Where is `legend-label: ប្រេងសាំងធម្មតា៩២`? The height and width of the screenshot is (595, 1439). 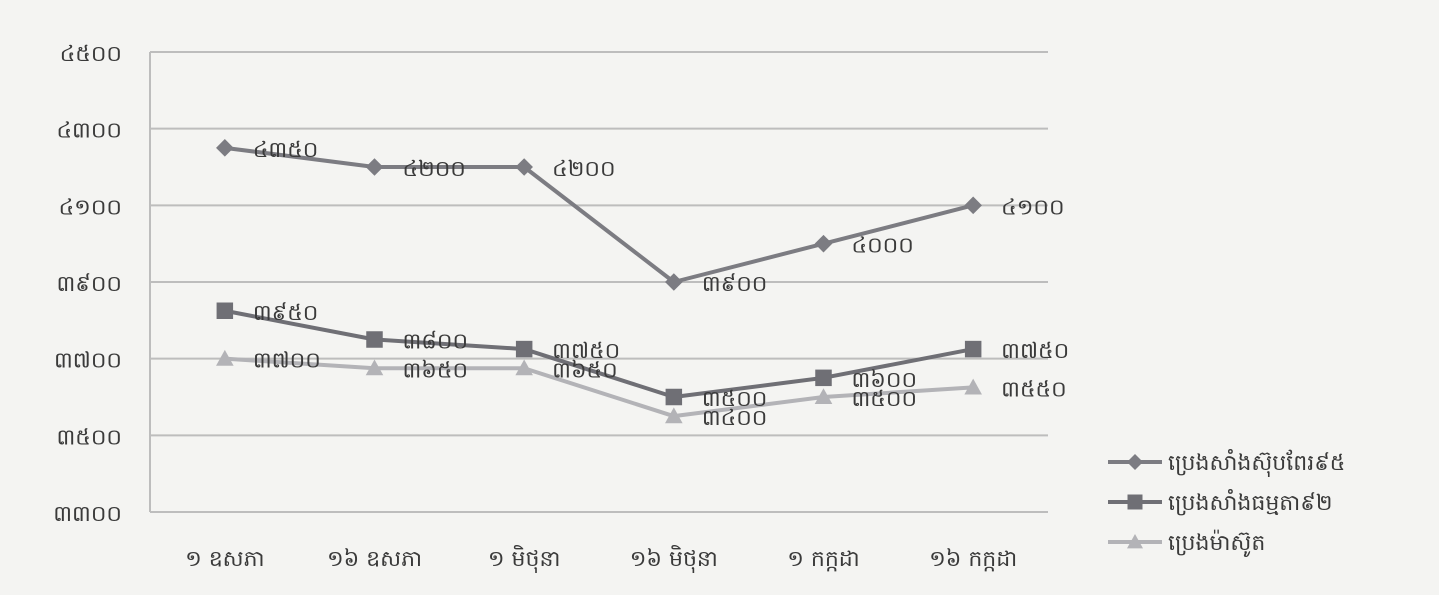
legend-label: ប្រេងសាំងធម្មតា៩២ is located at coordinates (1250, 502).